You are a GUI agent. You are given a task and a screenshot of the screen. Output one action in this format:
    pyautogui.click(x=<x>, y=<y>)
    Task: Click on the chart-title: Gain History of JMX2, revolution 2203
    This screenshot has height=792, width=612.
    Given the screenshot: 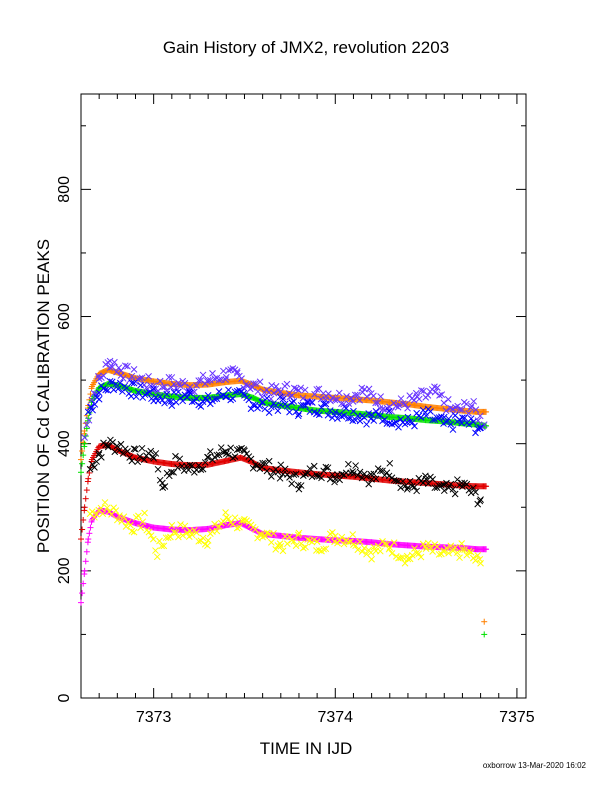 What is the action you would take?
    pyautogui.click(x=306, y=47)
    